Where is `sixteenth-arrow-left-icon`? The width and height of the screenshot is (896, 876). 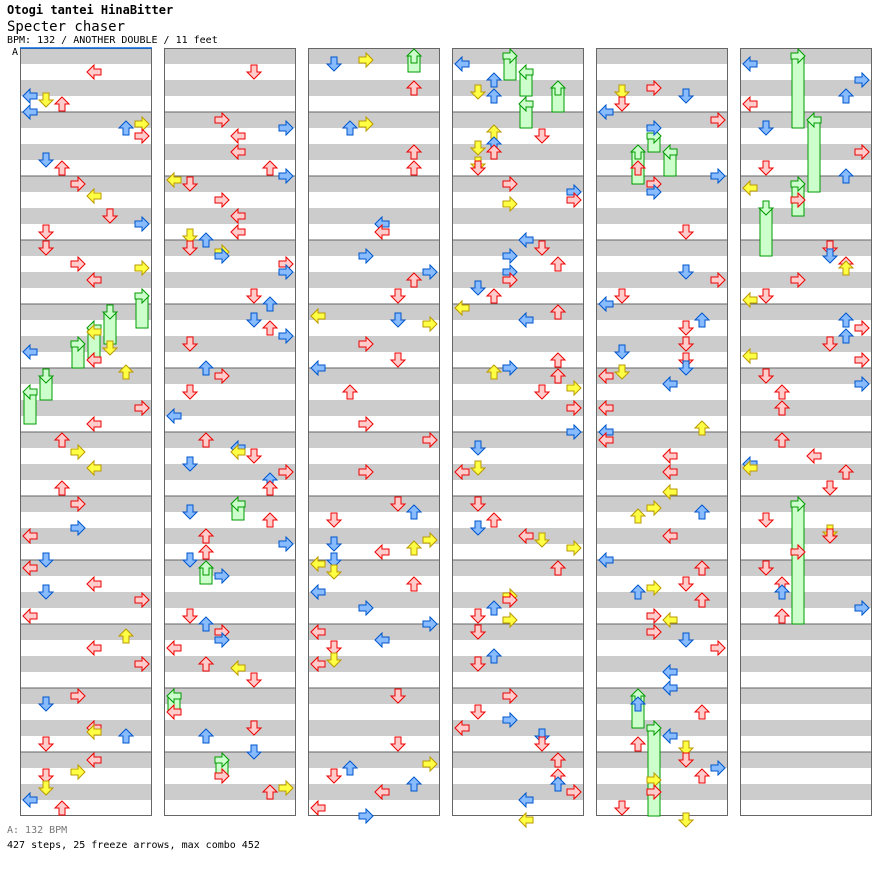 sixteenth-arrow-left-icon is located at coordinates (238, 452).